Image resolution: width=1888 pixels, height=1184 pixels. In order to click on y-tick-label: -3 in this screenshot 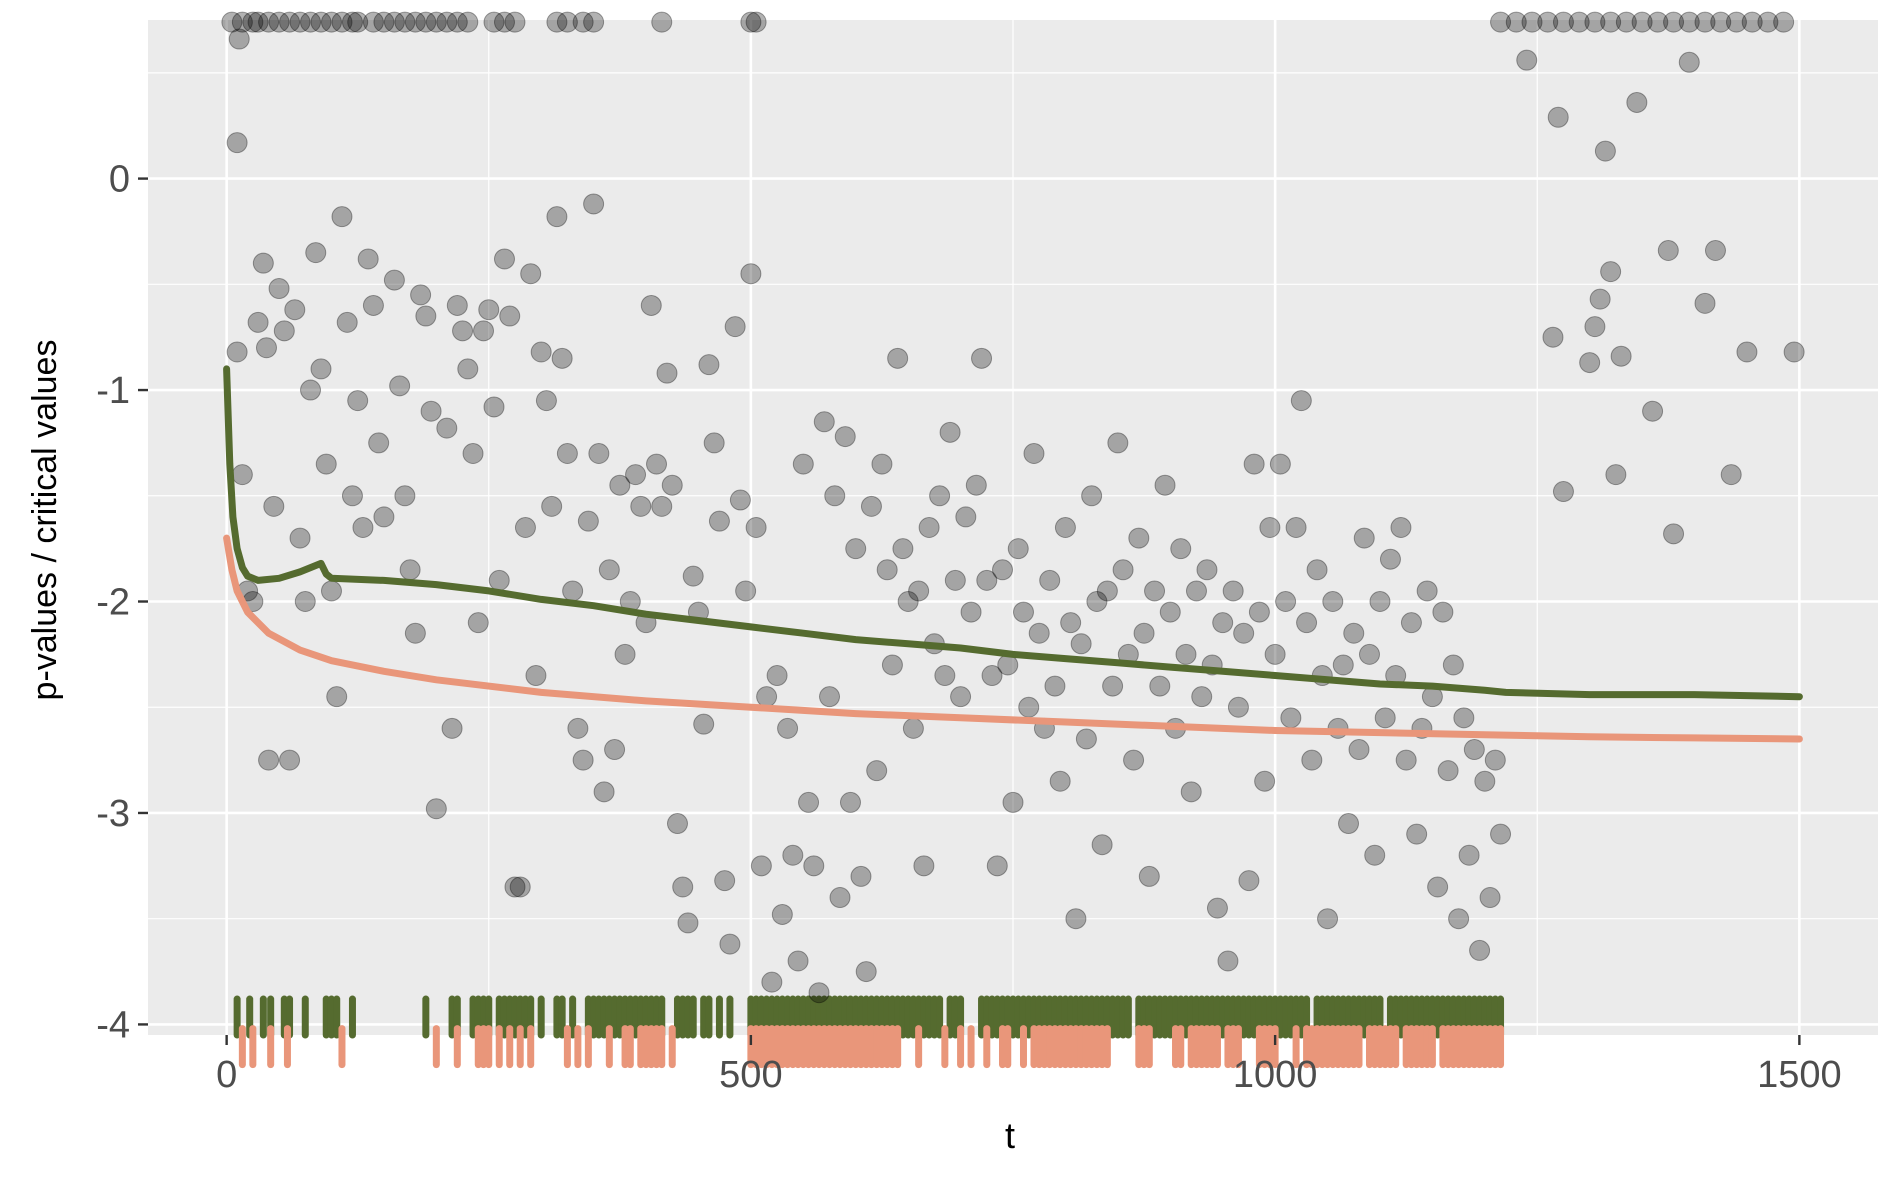, I will do `click(113, 814)`.